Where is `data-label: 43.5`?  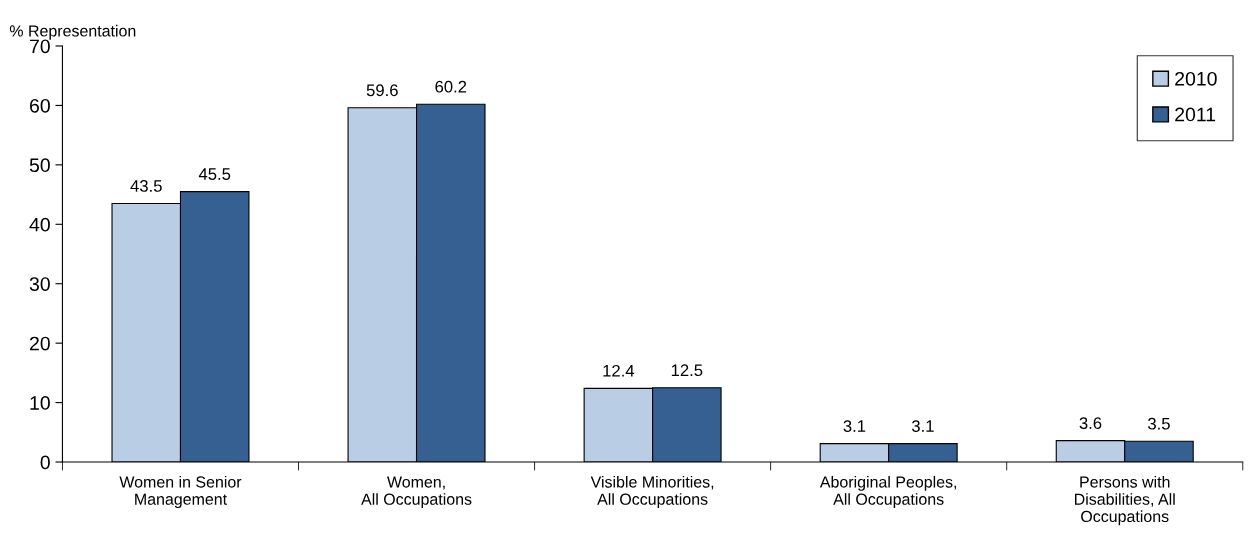
data-label: 43.5 is located at coordinates (146, 186).